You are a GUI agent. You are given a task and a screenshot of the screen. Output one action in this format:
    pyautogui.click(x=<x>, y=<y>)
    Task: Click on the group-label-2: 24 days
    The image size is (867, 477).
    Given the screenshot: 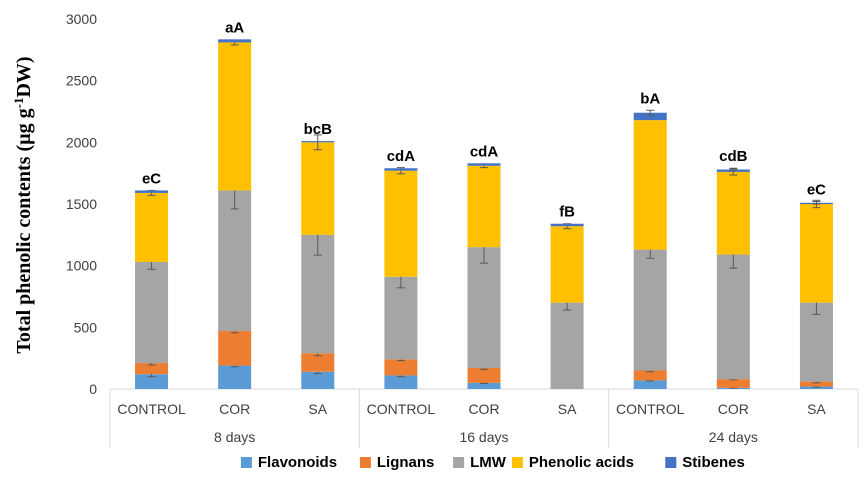 What is the action you would take?
    pyautogui.click(x=733, y=437)
    